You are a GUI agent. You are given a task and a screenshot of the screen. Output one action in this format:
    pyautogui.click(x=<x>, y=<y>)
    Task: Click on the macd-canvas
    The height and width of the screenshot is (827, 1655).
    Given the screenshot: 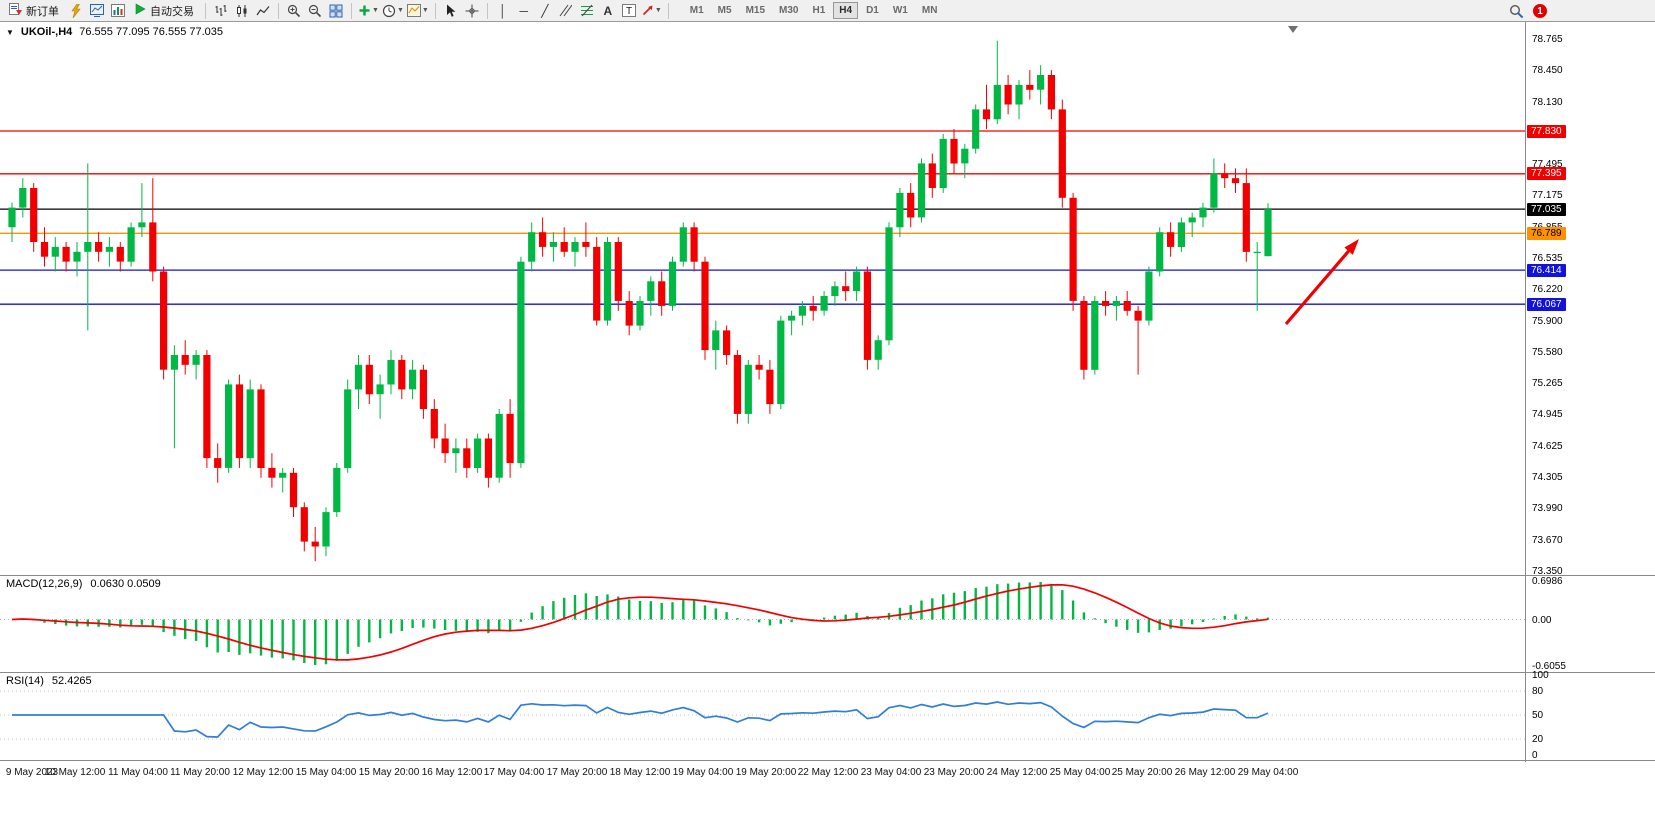 What is the action you would take?
    pyautogui.click(x=762, y=623)
    